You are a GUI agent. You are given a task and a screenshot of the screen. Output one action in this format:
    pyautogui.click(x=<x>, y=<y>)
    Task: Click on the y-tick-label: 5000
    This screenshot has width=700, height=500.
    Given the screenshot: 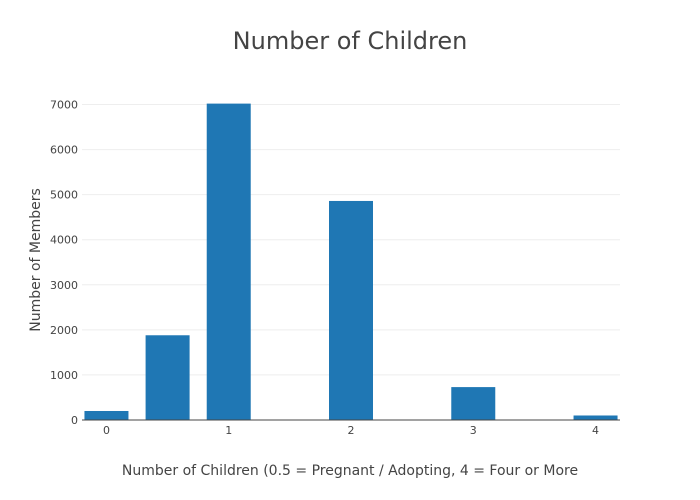 What is the action you would take?
    pyautogui.click(x=64, y=195)
    